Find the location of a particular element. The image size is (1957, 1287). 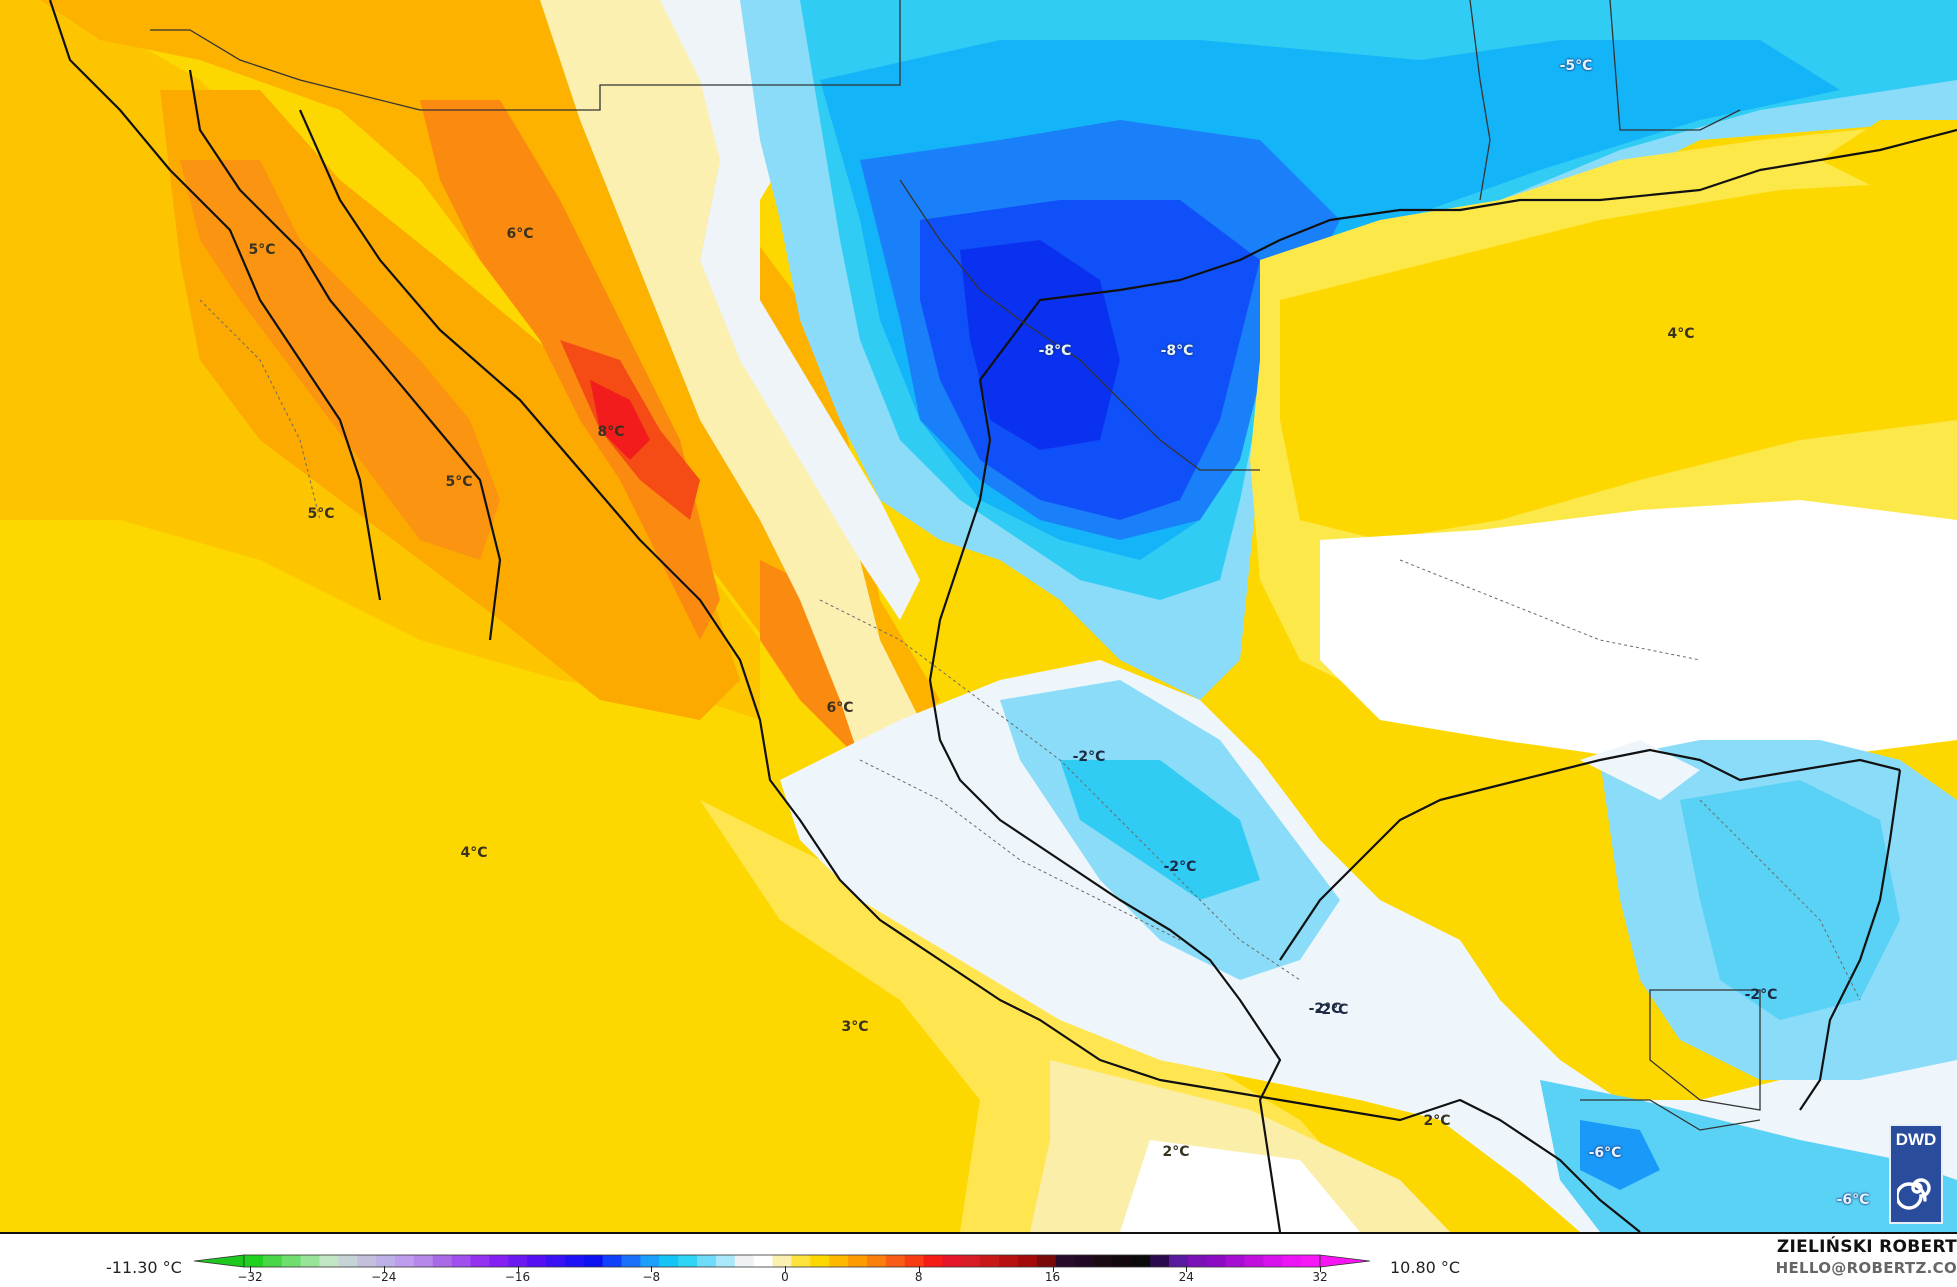

tick-label: −32 is located at coordinates (250, 1277).